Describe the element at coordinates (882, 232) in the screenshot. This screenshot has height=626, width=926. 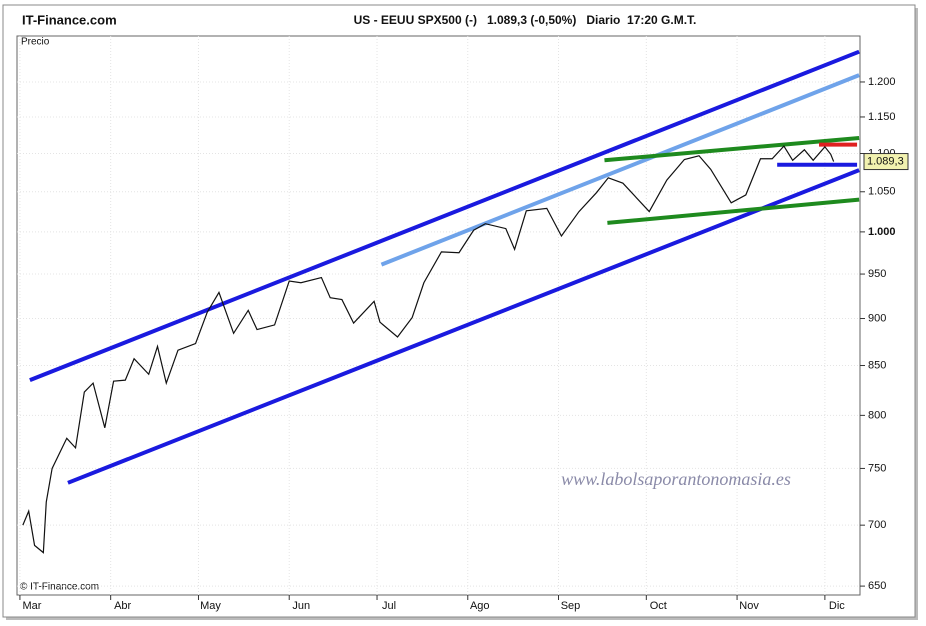
I see `y-tick-label: 1.000` at that location.